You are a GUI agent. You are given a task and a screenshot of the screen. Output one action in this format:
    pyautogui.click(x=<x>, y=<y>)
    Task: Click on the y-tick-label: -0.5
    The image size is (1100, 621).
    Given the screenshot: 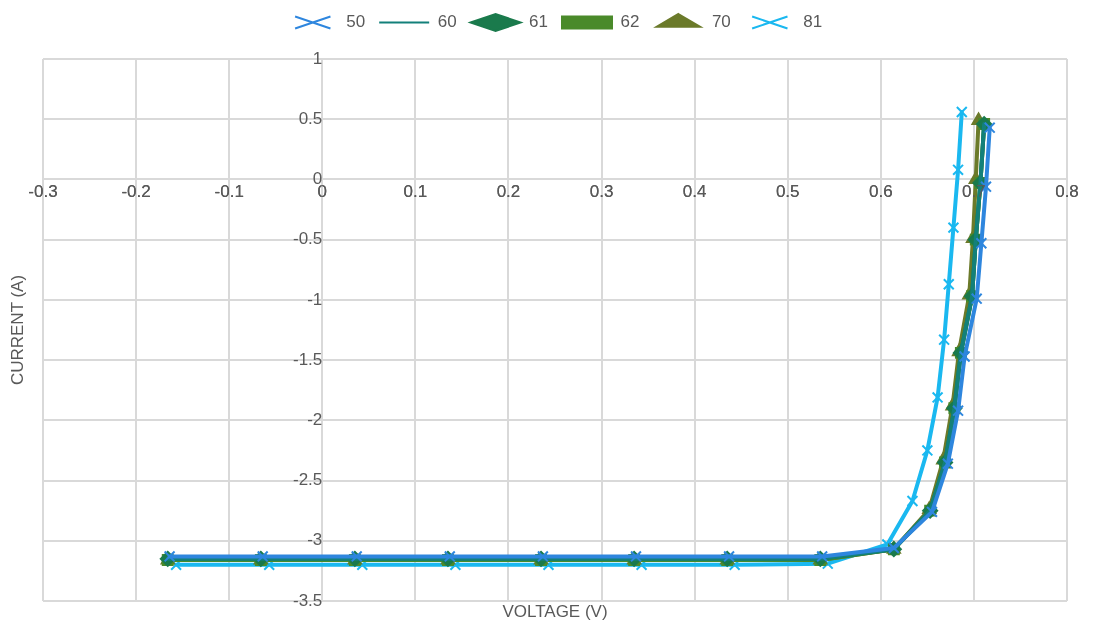 What is the action you would take?
    pyautogui.click(x=307, y=239)
    